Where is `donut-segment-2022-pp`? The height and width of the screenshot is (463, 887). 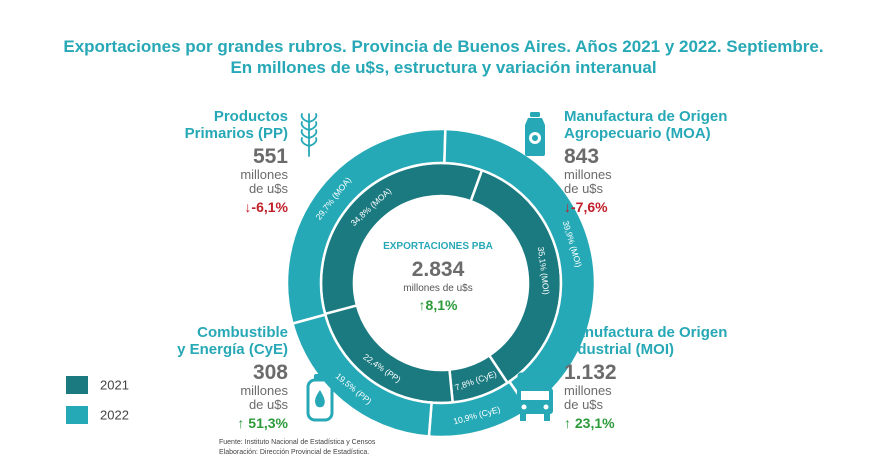
donut-segment-2022-pp is located at coordinates (361, 375).